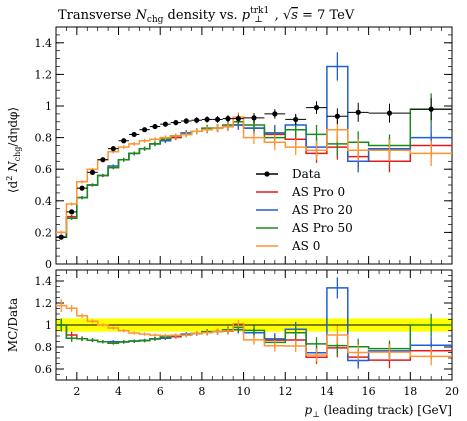 The image size is (467, 421). I want to click on legend-label: AS 0, so click(305, 246).